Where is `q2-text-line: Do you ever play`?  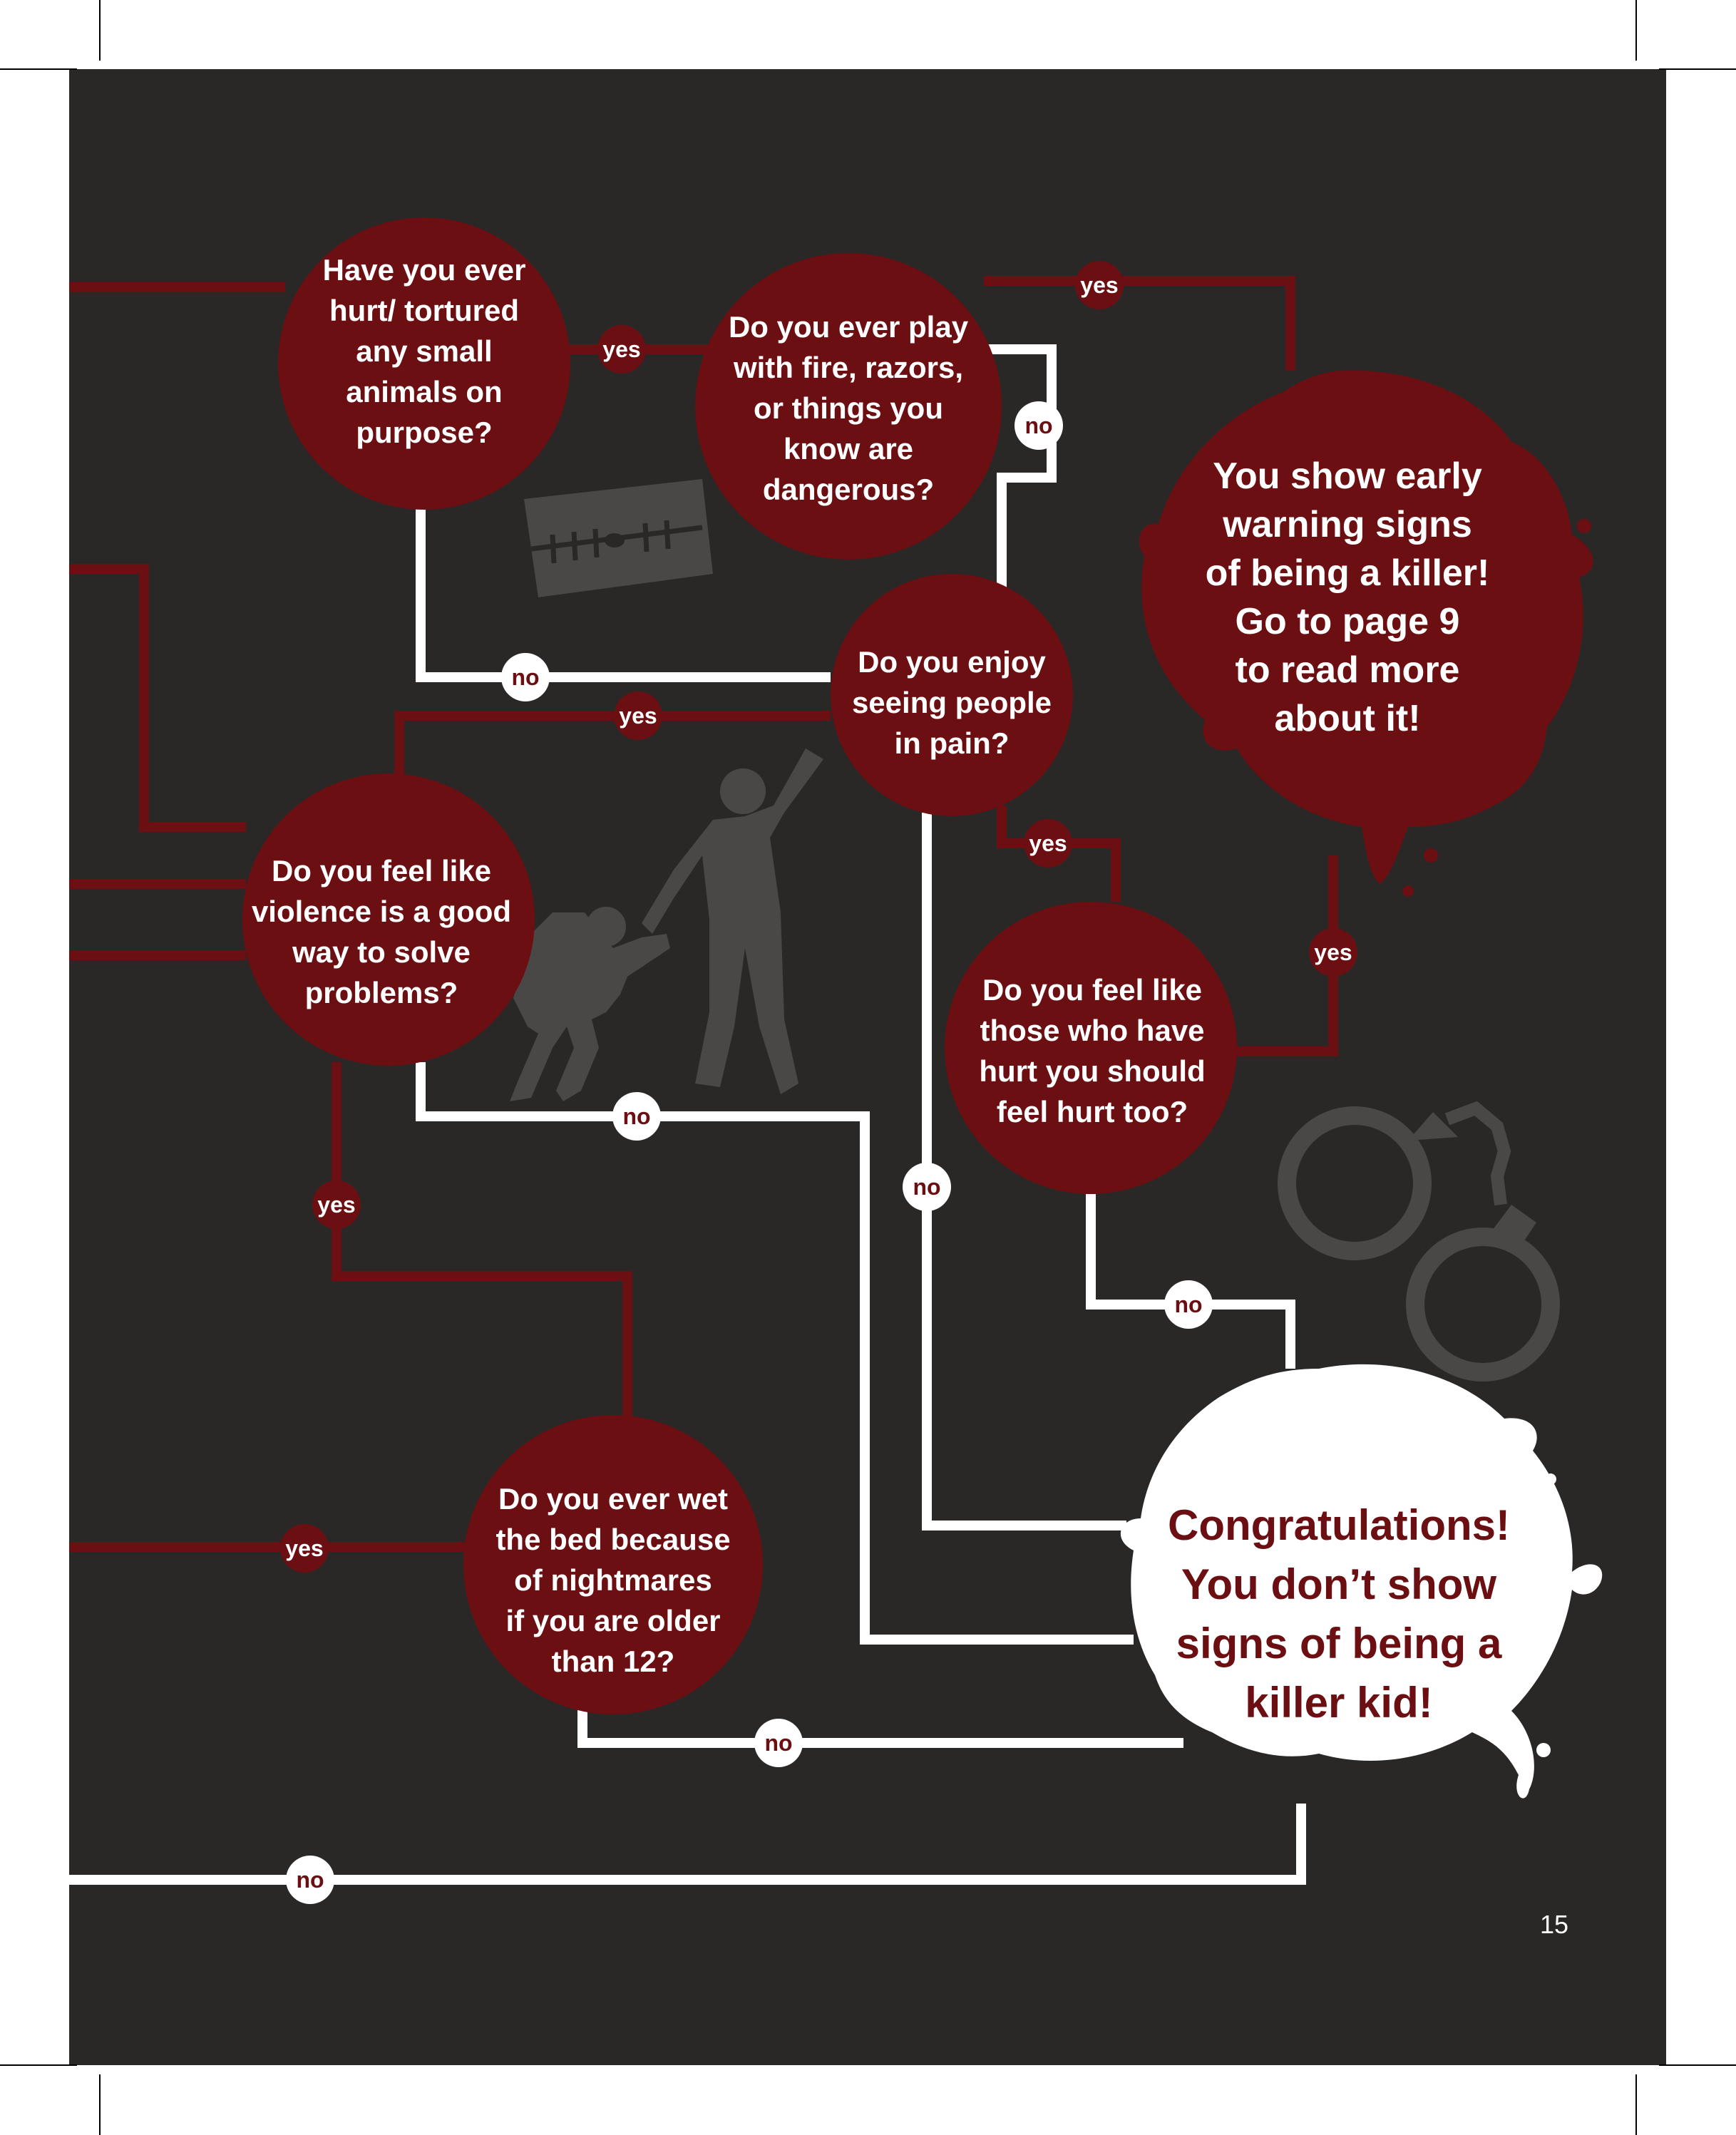
q2-text-line: Do you ever play is located at coordinates (849, 327).